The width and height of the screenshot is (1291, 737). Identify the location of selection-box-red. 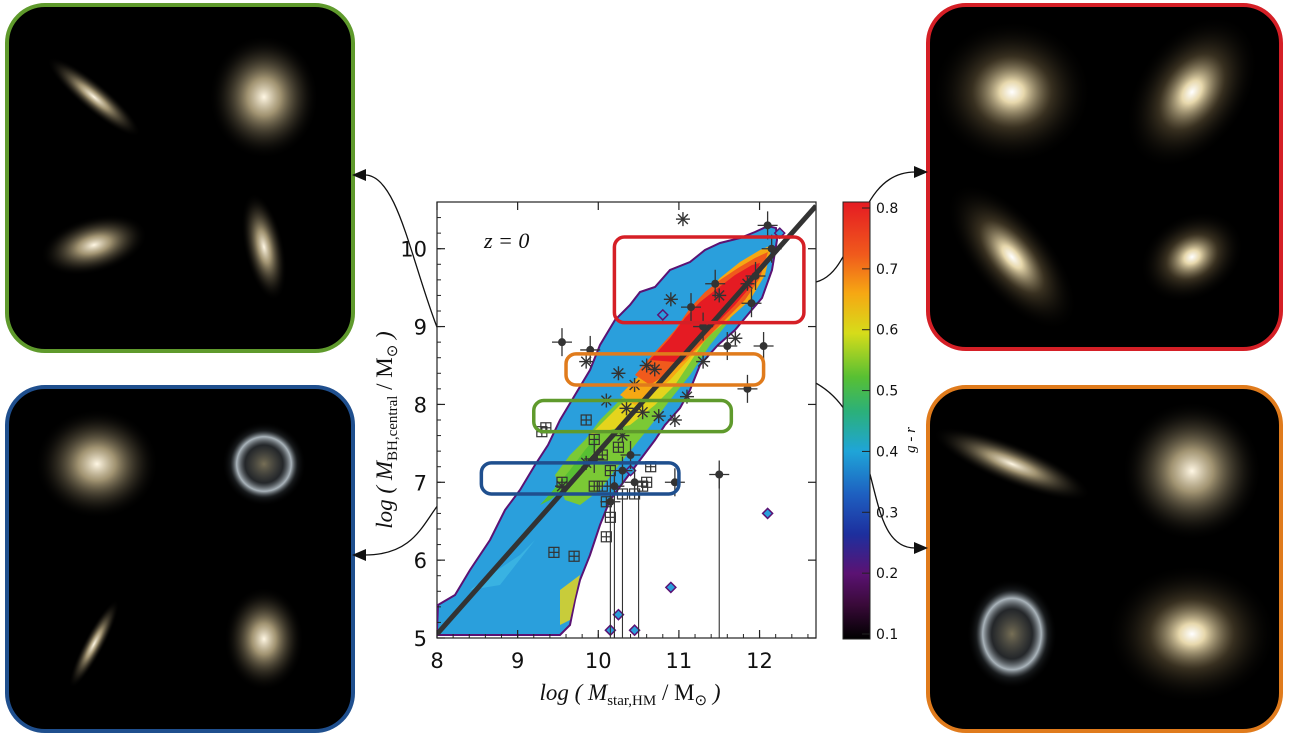
(709, 280).